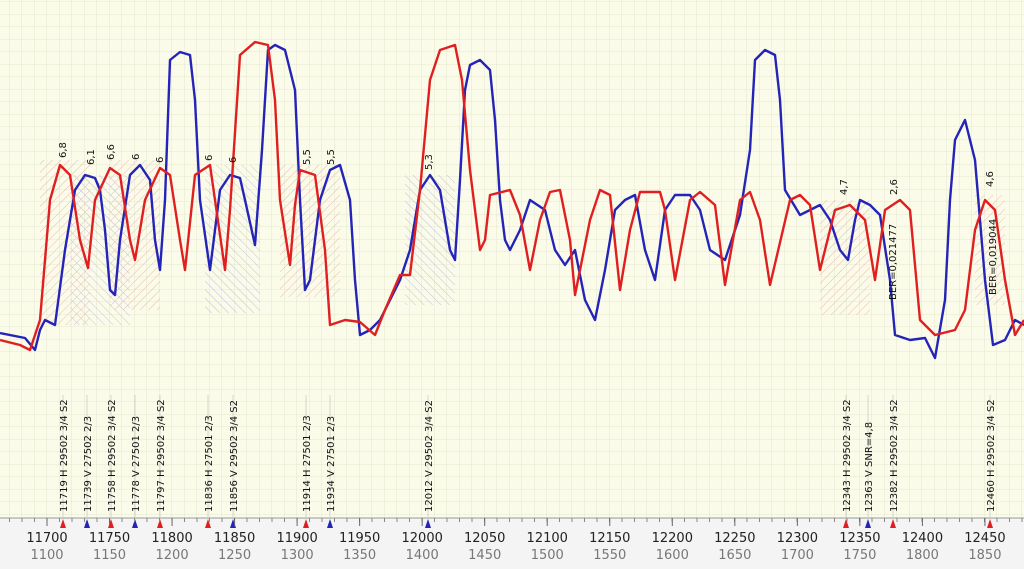 Image resolution: width=1024 pixels, height=569 pixels. What do you see at coordinates (894, 455) in the screenshot?
I see `transponder-label: 12382 H 29502 3/4 S2` at bounding box center [894, 455].